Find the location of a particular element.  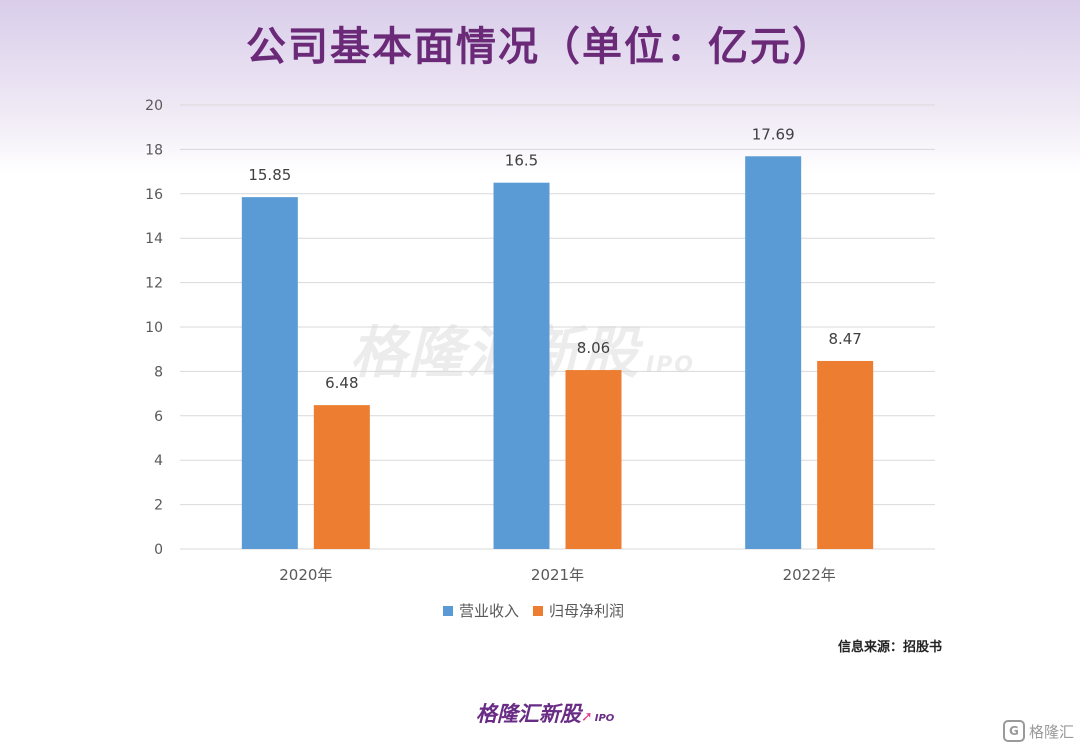

legend-label: 归母净利润 is located at coordinates (586, 611).